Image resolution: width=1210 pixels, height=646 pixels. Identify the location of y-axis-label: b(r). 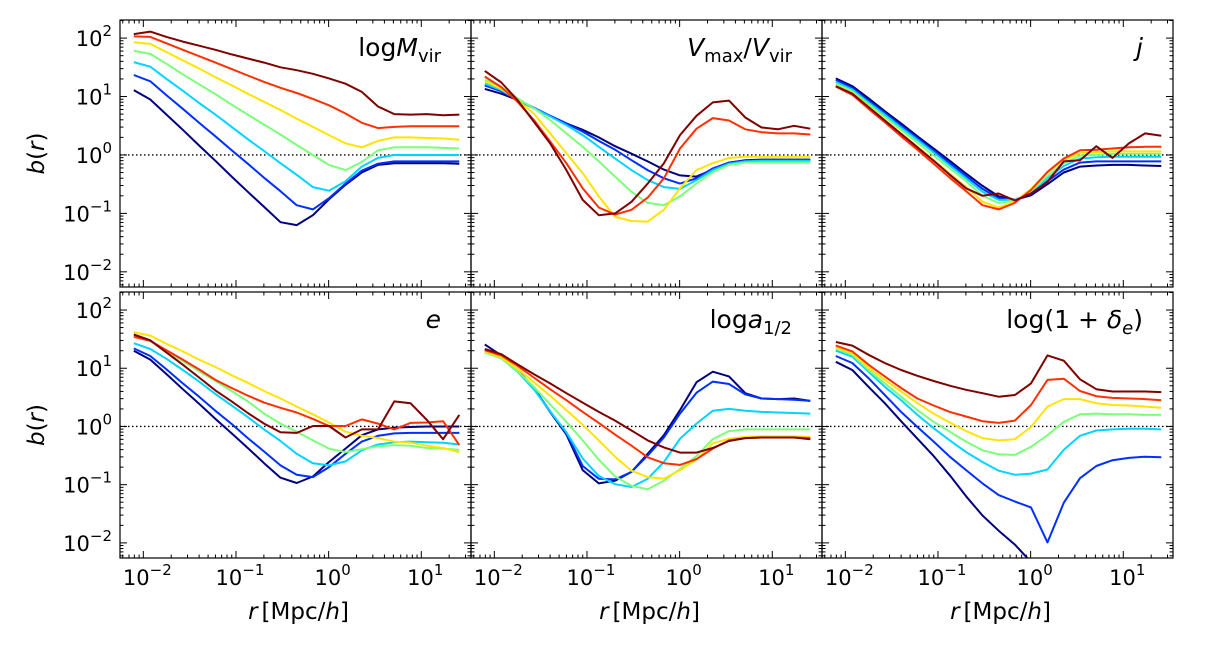
(37, 425).